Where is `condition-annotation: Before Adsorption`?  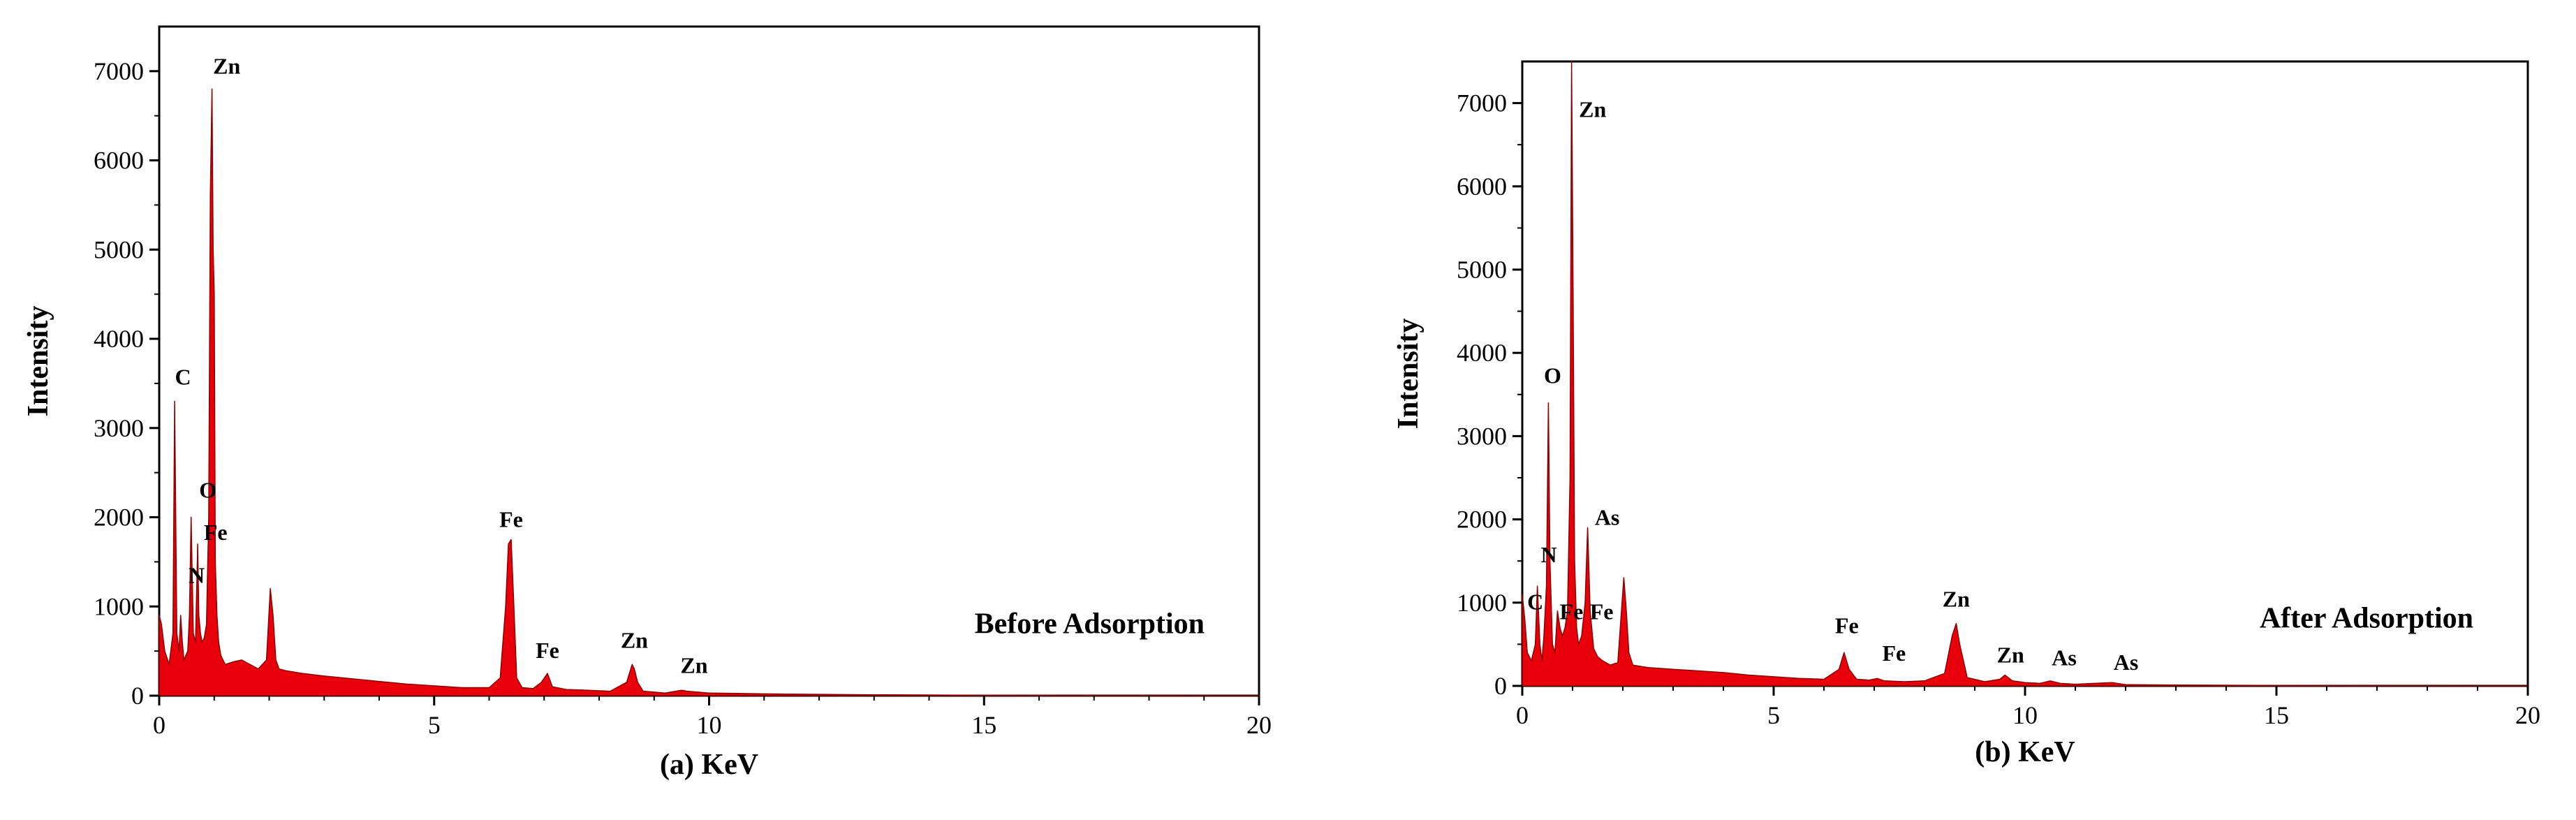
condition-annotation: Before Adsorption is located at coordinates (1090, 624).